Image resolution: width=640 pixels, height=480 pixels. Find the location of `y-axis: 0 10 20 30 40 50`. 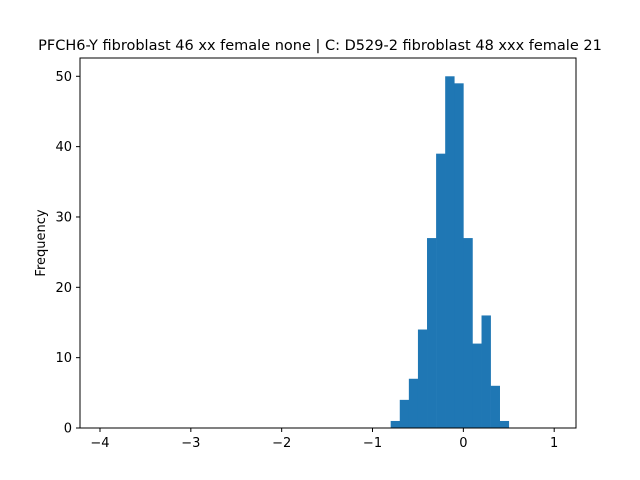

y-axis: 0 10 20 30 40 50 is located at coordinates (67, 253).